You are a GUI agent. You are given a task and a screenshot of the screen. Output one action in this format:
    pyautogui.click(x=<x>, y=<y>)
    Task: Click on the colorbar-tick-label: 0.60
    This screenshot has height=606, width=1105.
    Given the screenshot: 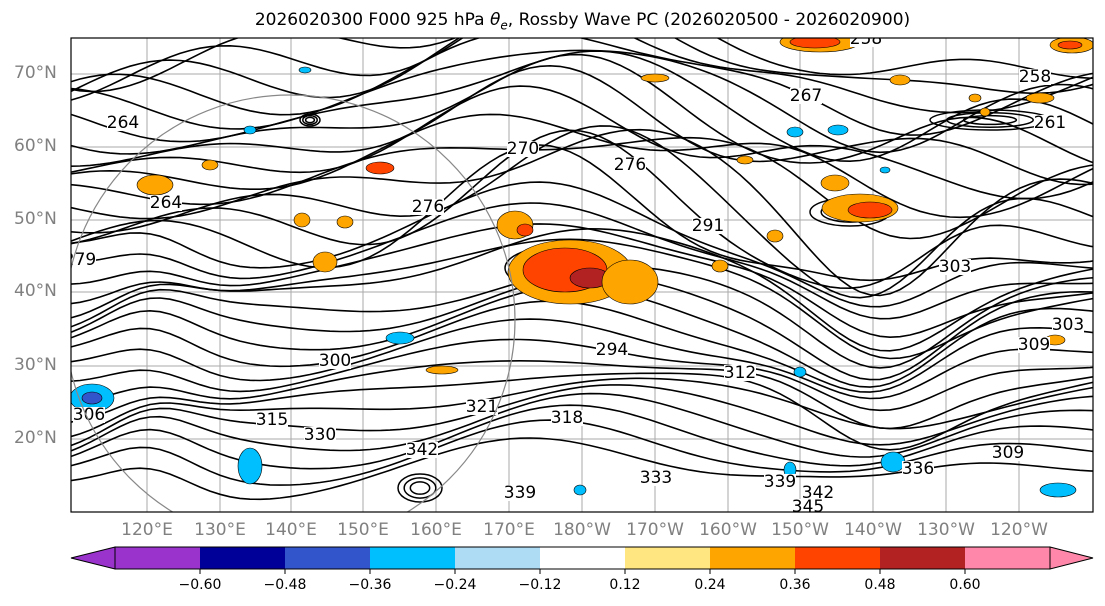 What is the action you would take?
    pyautogui.click(x=965, y=585)
    